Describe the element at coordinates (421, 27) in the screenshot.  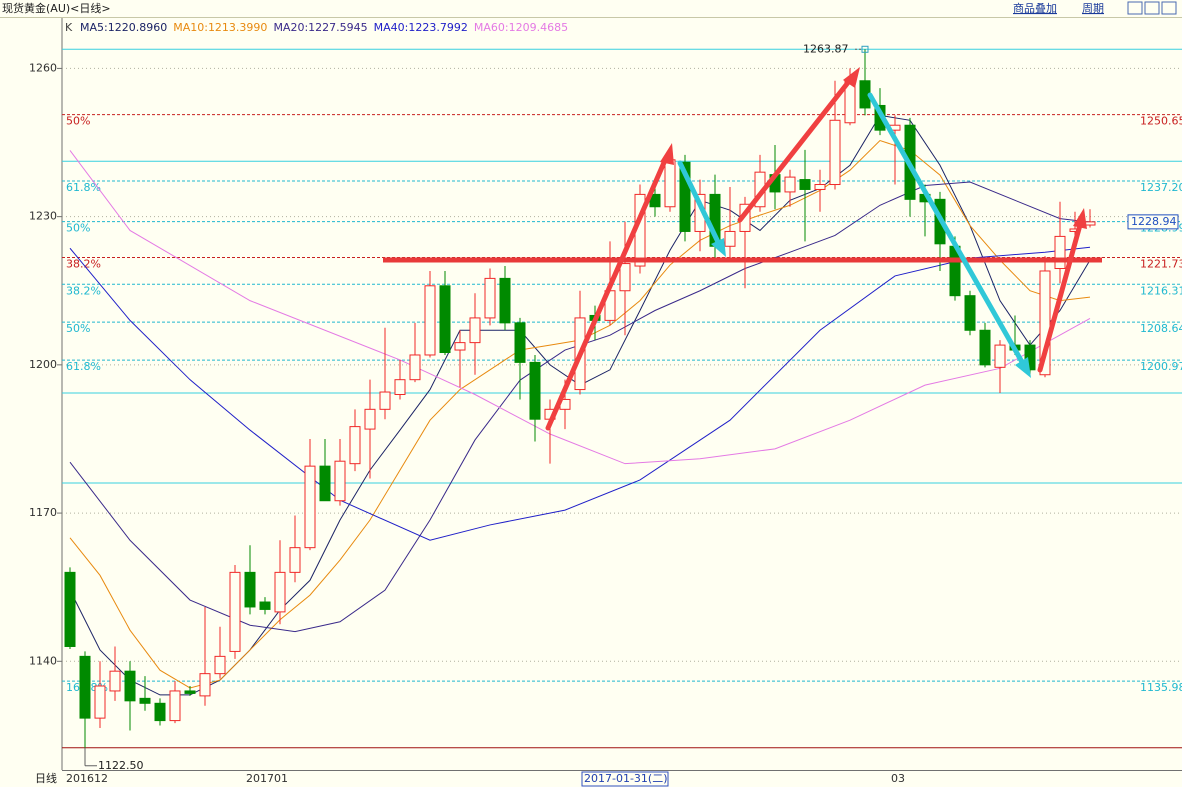
I see `legend-entry: MA40:1223.7992` at that location.